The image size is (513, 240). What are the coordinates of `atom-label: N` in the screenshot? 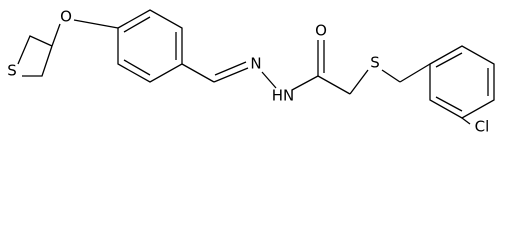 It's located at (255, 64).